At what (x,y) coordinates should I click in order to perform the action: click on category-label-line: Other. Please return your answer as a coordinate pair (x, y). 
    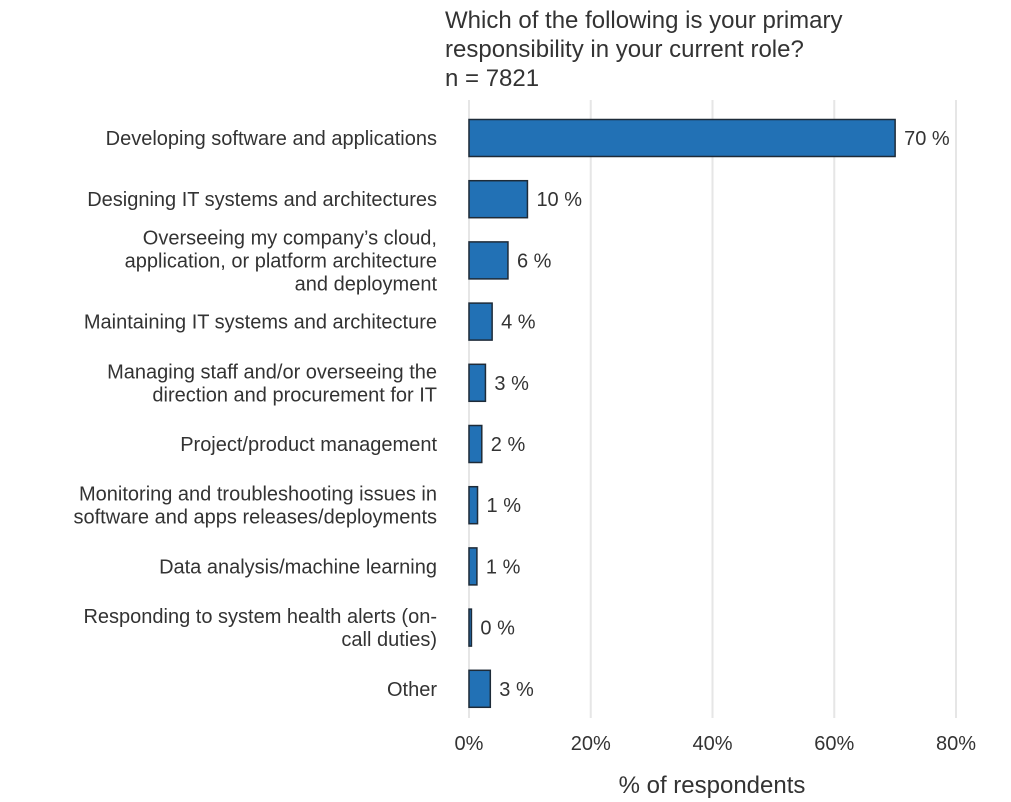
    Looking at the image, I should click on (412, 690).